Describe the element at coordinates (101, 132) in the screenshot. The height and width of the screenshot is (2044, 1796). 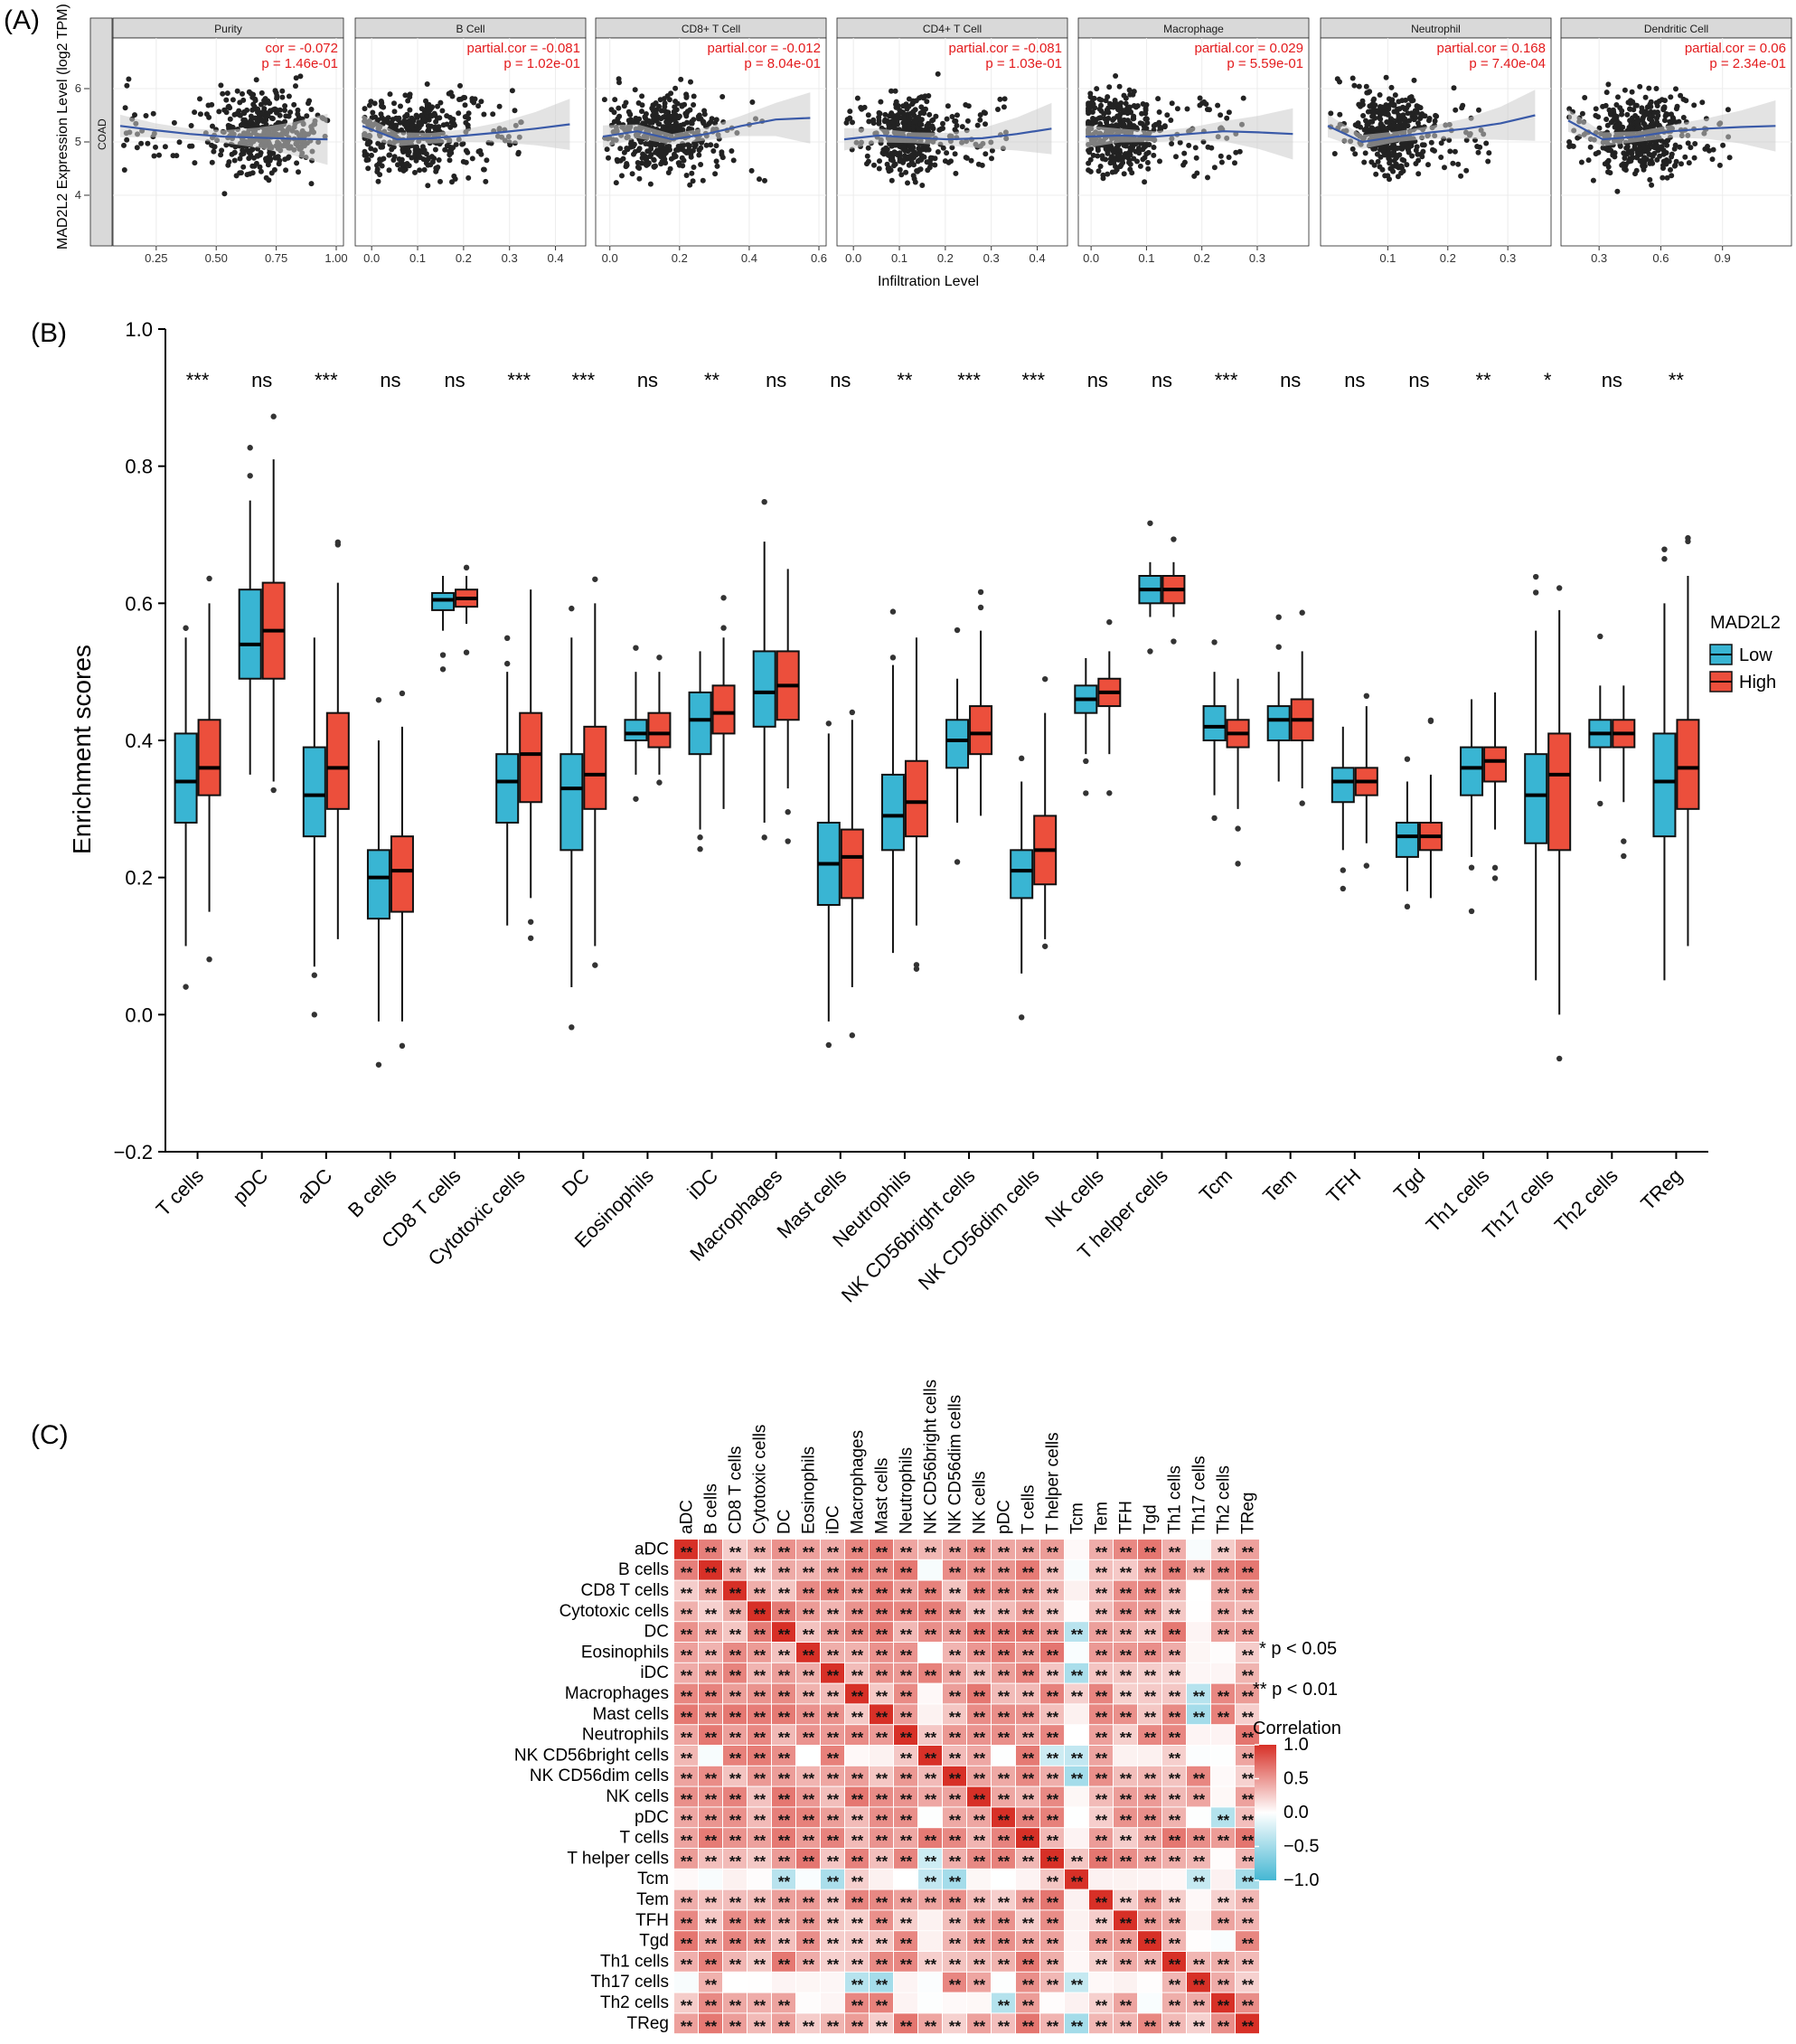
I see `row-strip` at that location.